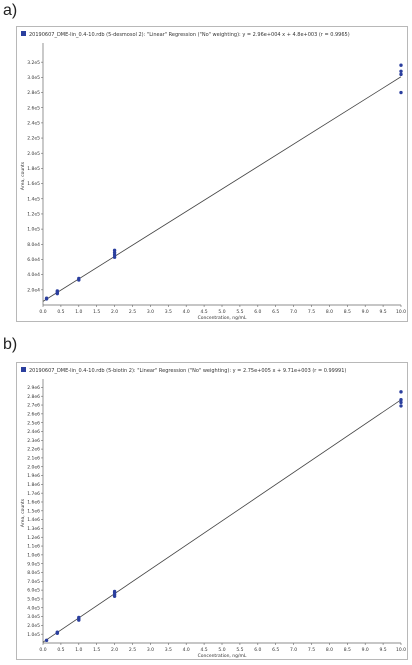 The width and height of the screenshot is (412, 665). Describe the element at coordinates (33, 184) in the screenshot. I see `y-tick-label: 1.6e5` at that location.